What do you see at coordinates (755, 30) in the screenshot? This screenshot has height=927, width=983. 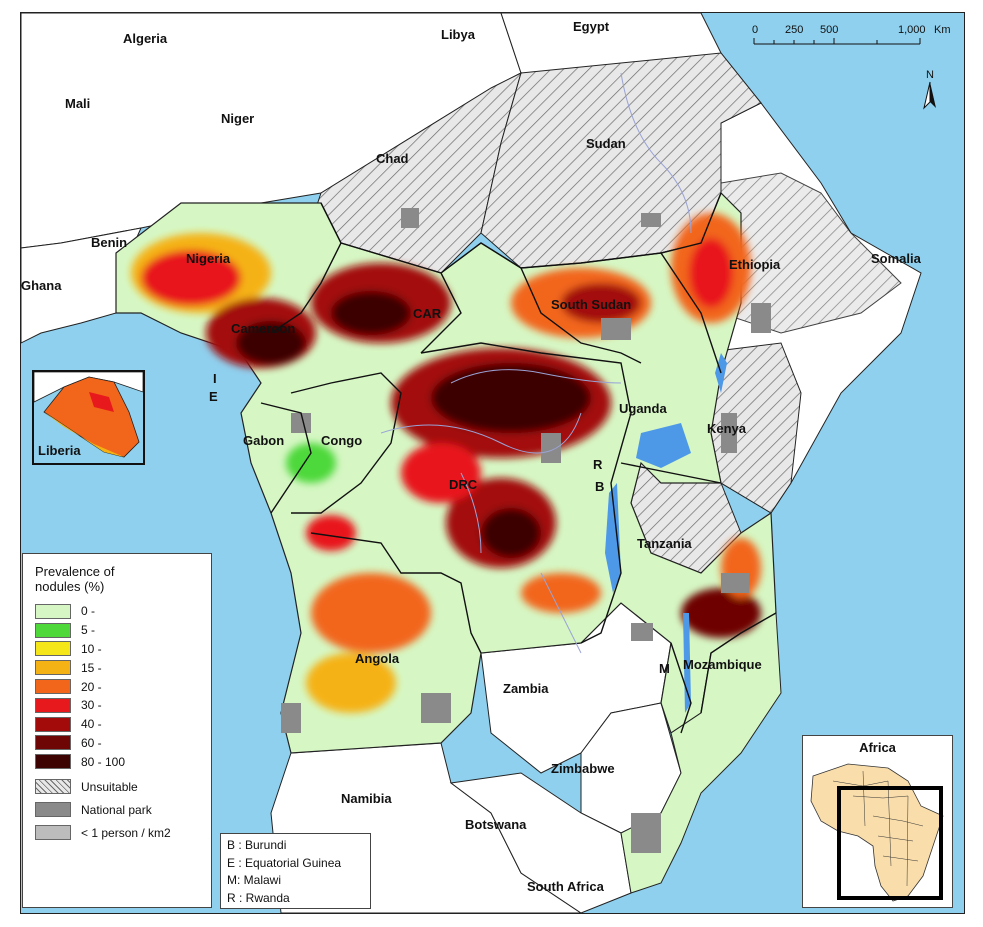 I see `scale-tick-0: 0` at bounding box center [755, 30].